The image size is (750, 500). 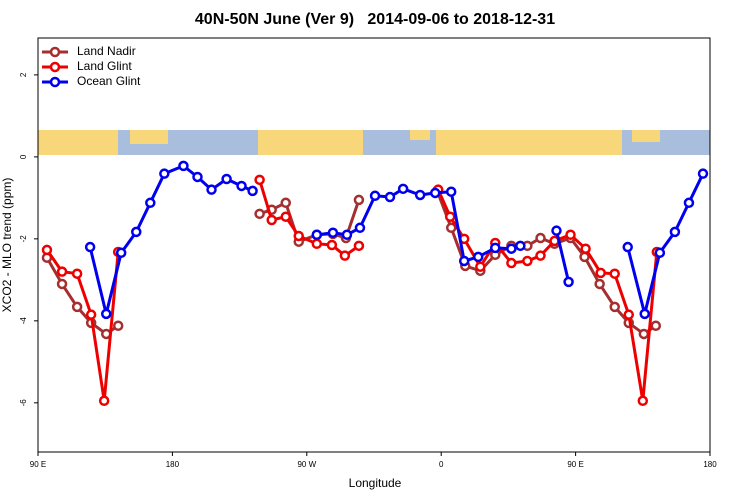 I want to click on y-tick-label: 0, so click(x=23, y=156).